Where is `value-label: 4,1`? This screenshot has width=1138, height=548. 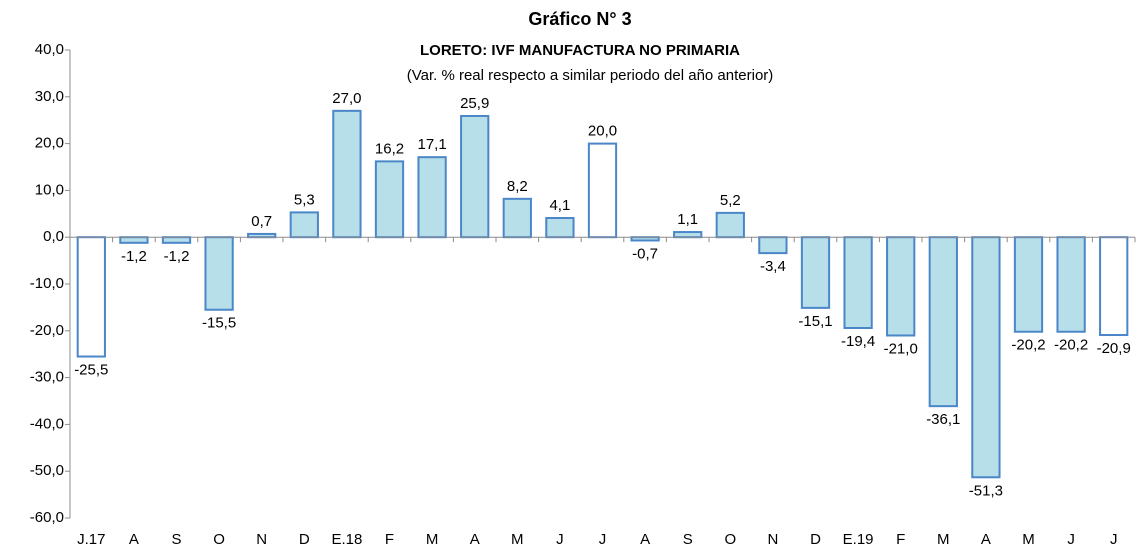 value-label: 4,1 is located at coordinates (559, 205).